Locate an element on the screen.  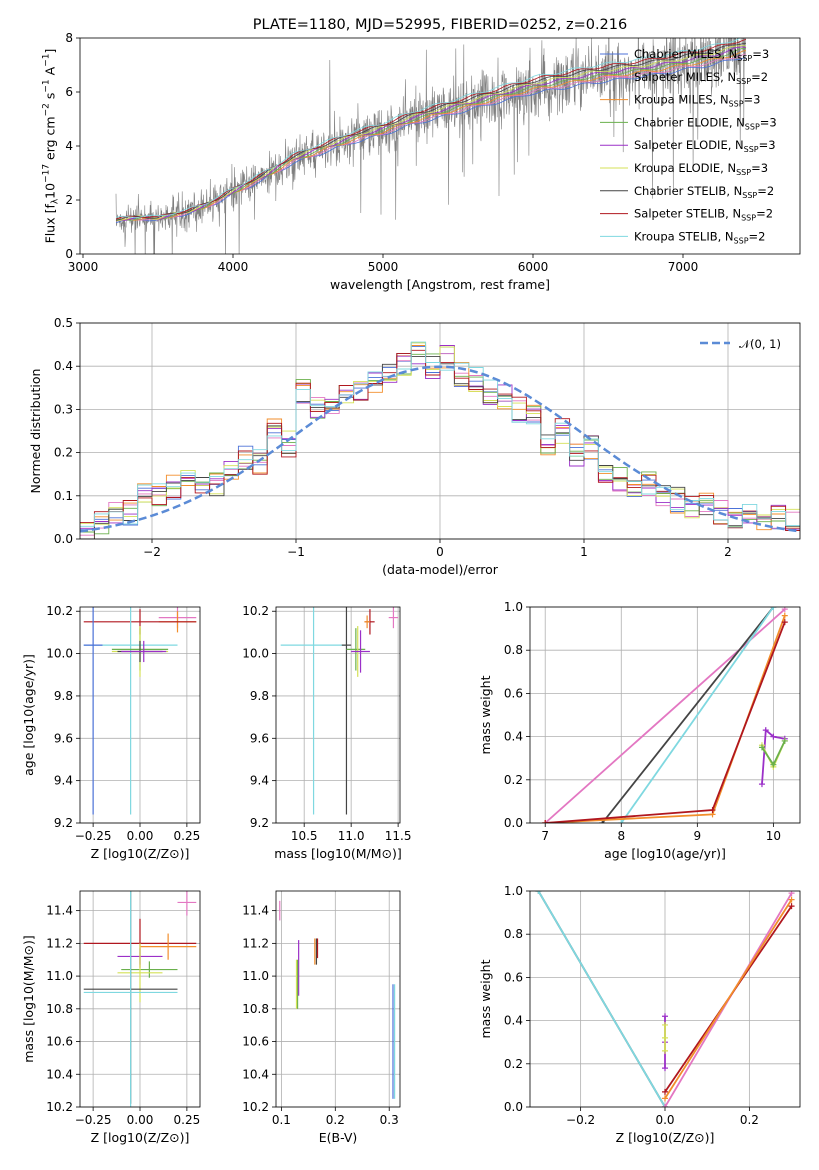
y-tick-label: 9.8 is located at coordinates (63, 696).